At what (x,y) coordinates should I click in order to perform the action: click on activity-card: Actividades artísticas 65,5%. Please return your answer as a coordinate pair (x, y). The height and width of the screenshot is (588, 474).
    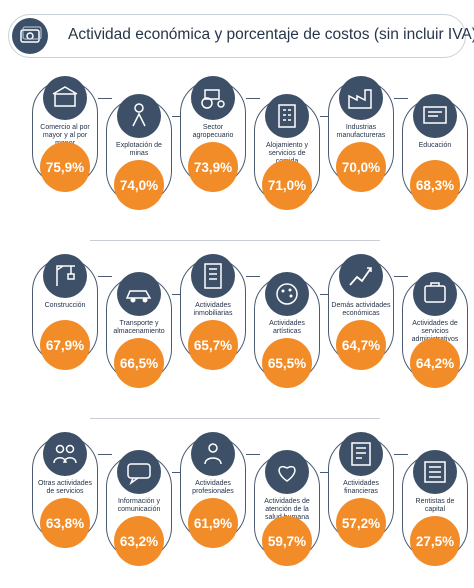
    Looking at the image, I should click on (294, 330).